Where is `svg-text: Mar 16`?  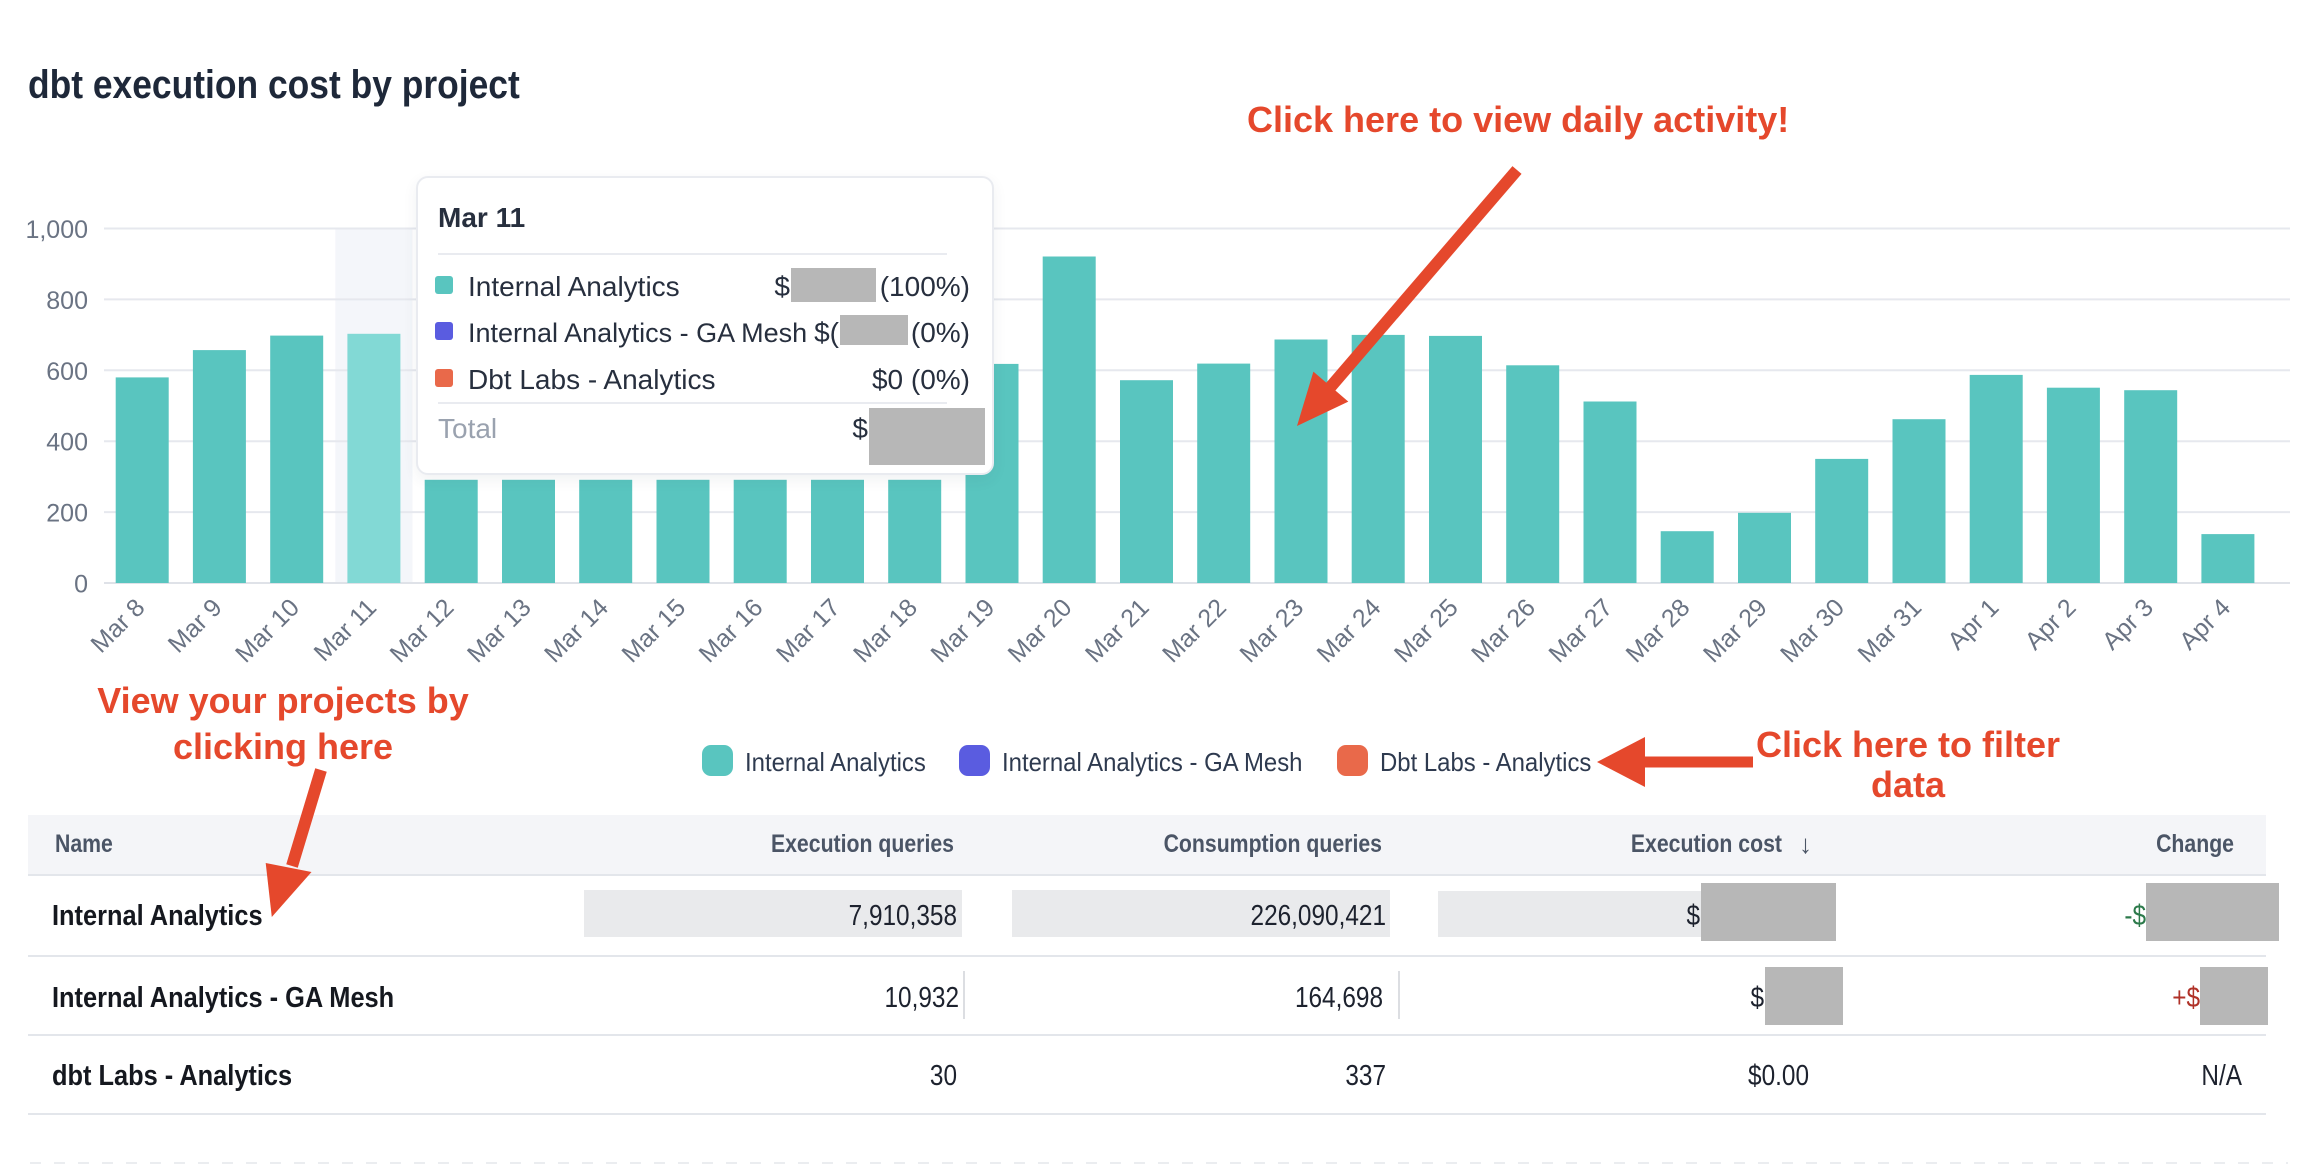 svg-text: Mar 16 is located at coordinates (731, 630).